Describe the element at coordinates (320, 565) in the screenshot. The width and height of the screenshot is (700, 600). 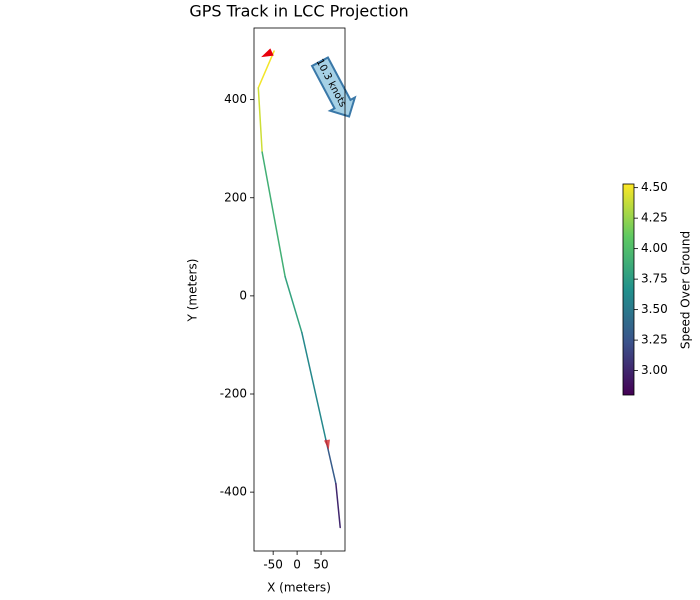
I see `x-tick-label: 50` at that location.